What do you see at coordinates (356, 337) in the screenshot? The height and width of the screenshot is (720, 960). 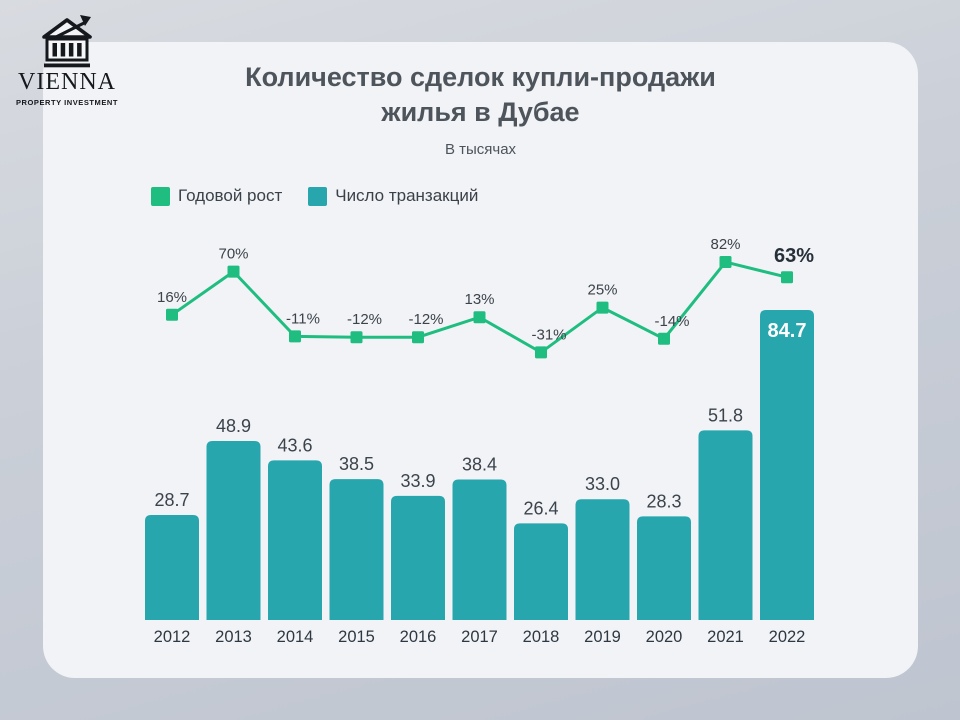 I see `growth-marker-2015` at bounding box center [356, 337].